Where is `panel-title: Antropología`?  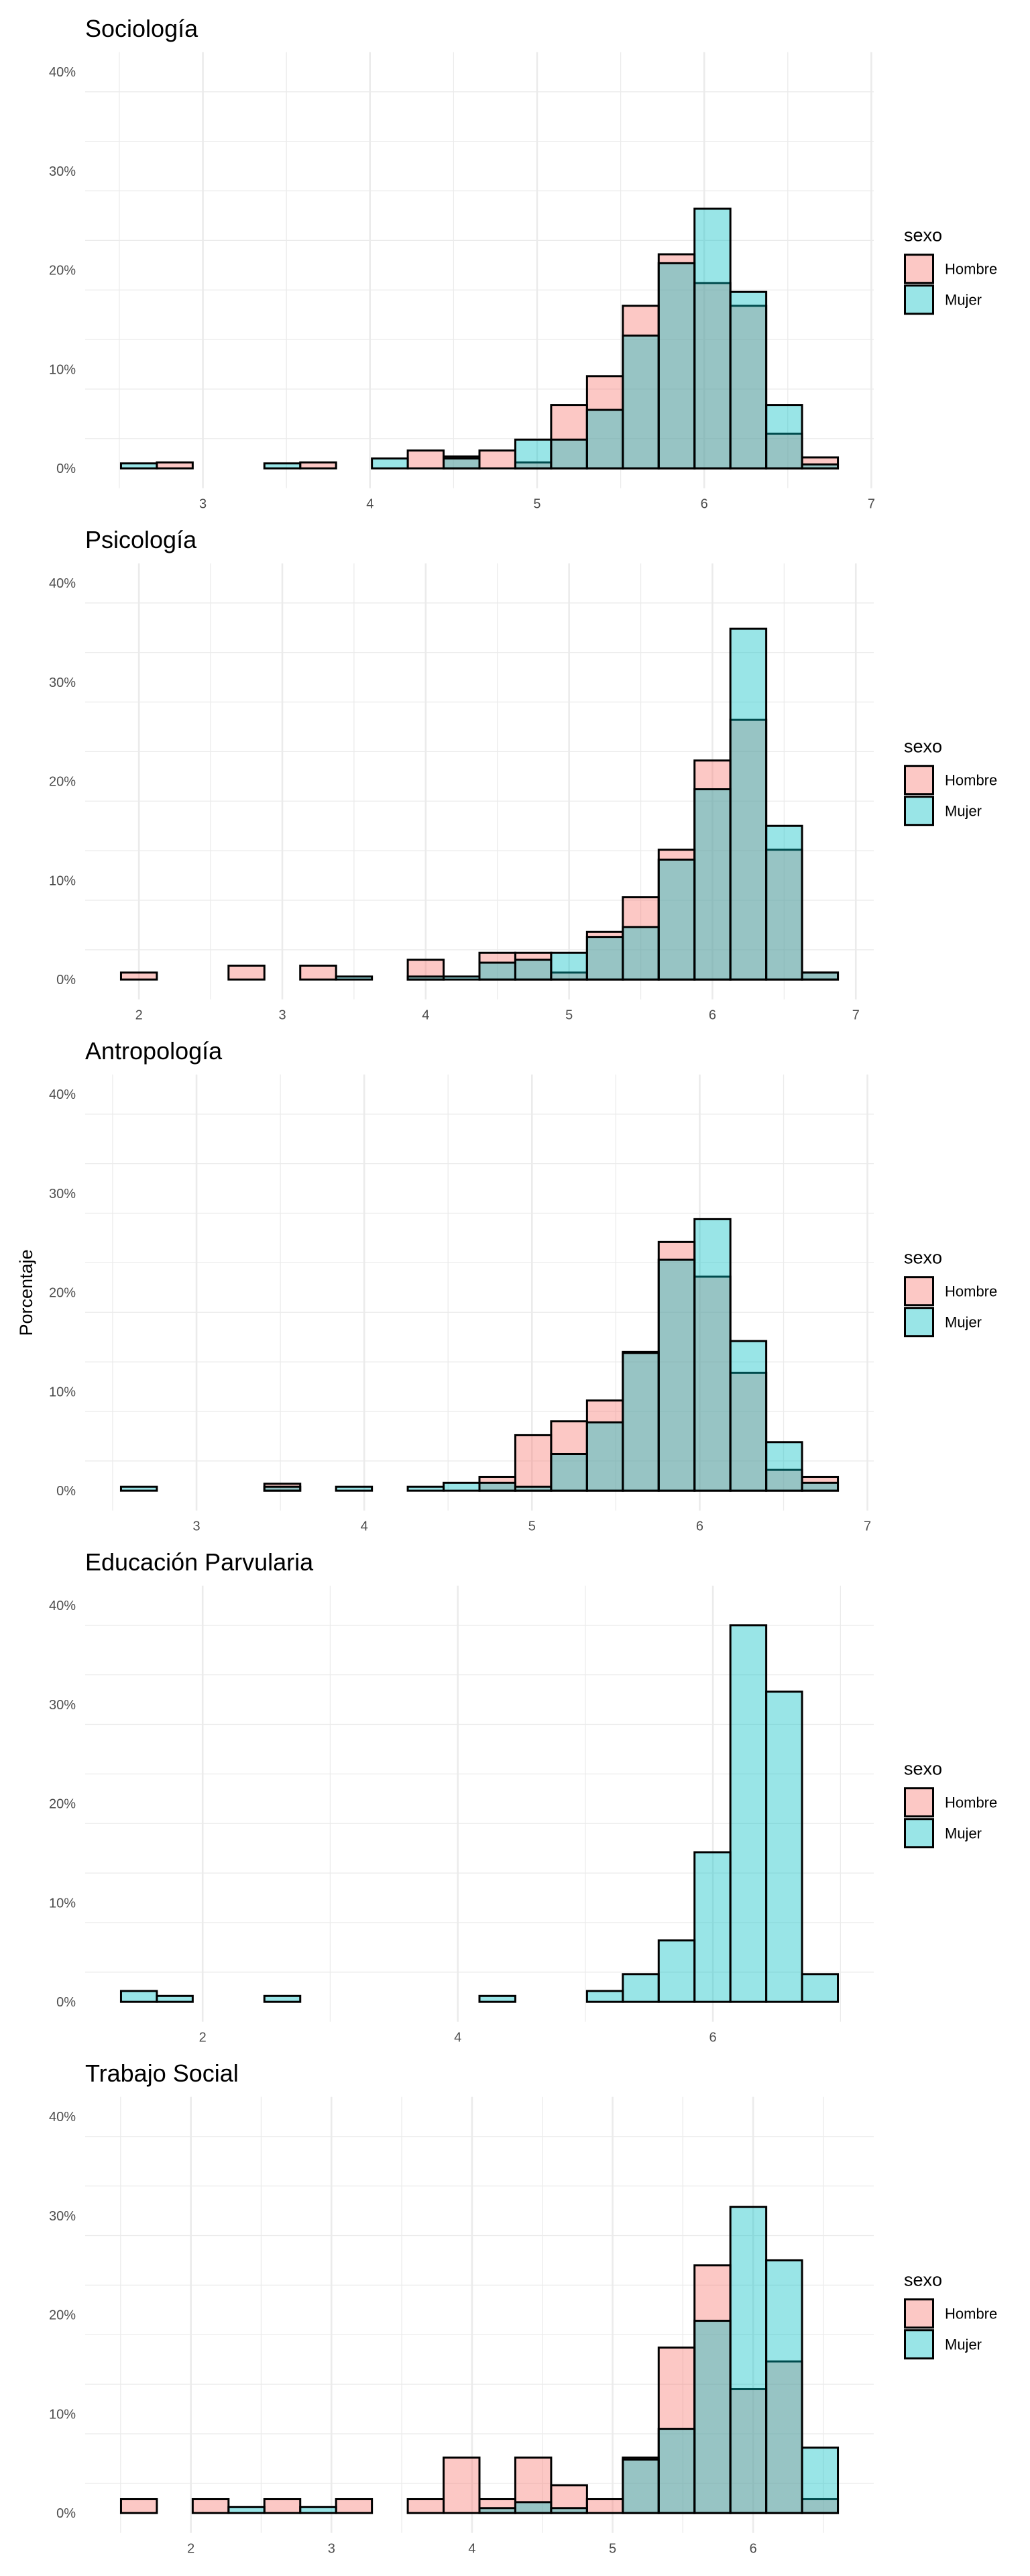
panel-title: Antropología is located at coordinates (154, 1051).